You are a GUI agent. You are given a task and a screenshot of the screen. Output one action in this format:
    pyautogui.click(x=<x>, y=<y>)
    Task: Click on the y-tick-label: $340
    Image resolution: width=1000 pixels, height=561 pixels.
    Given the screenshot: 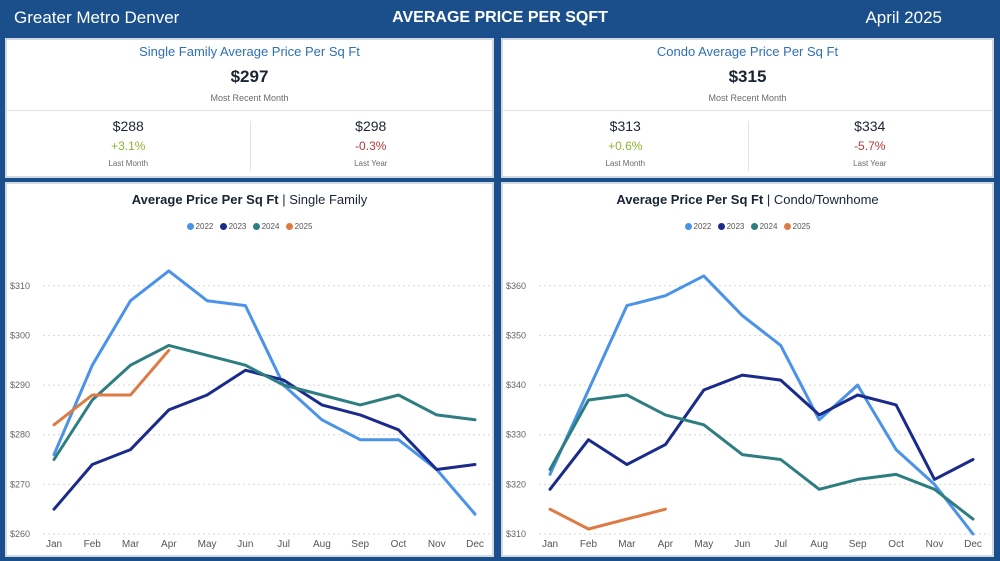 What is the action you would take?
    pyautogui.click(x=516, y=385)
    